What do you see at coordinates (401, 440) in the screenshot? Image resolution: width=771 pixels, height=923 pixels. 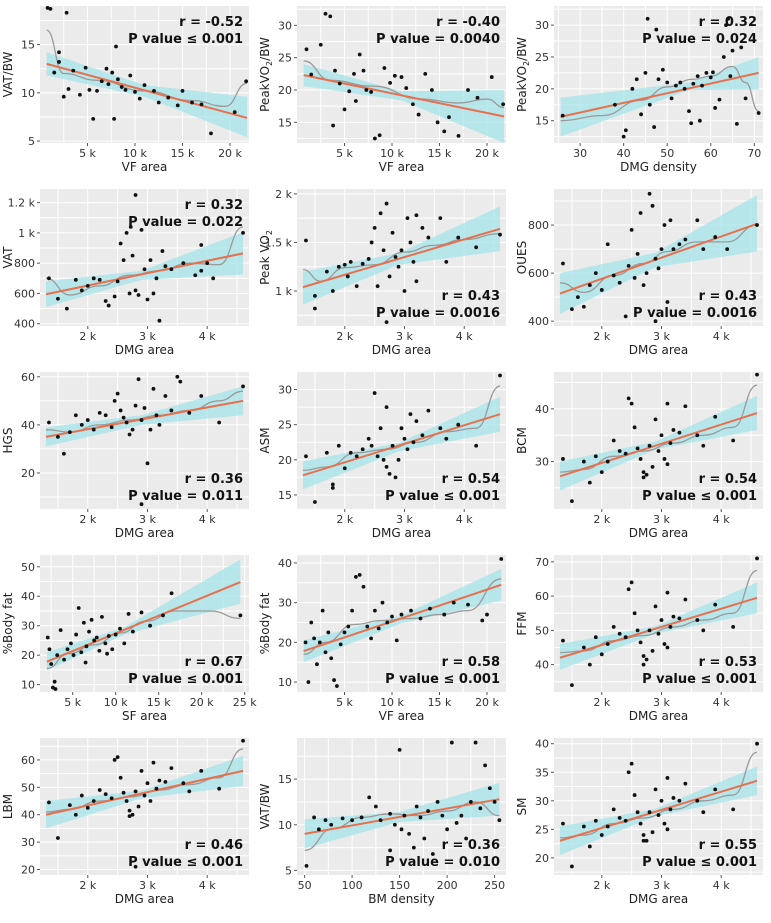 I see `plot-background` at bounding box center [401, 440].